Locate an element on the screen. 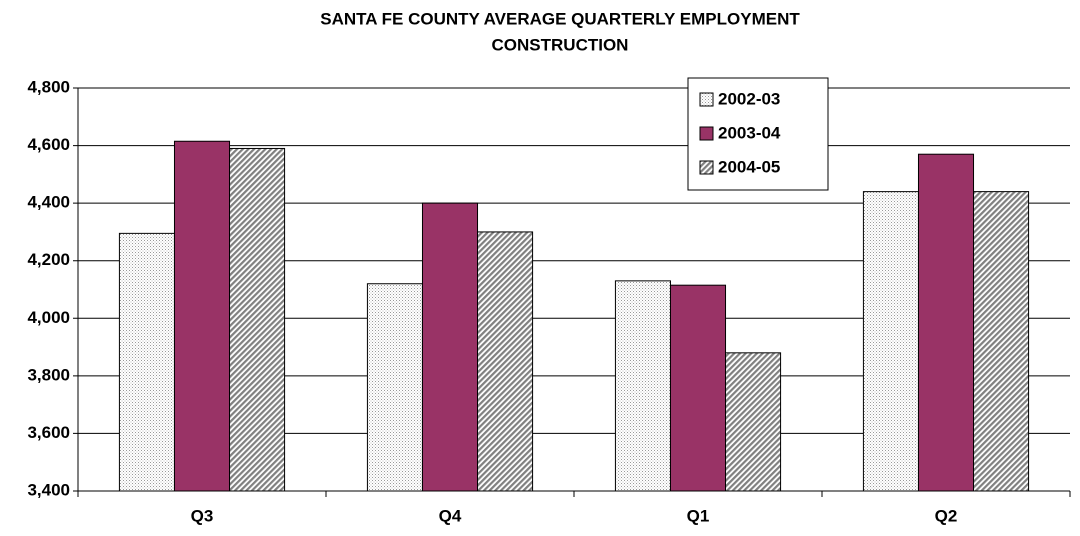  y-tick-label: 3,600 is located at coordinates (48, 432).